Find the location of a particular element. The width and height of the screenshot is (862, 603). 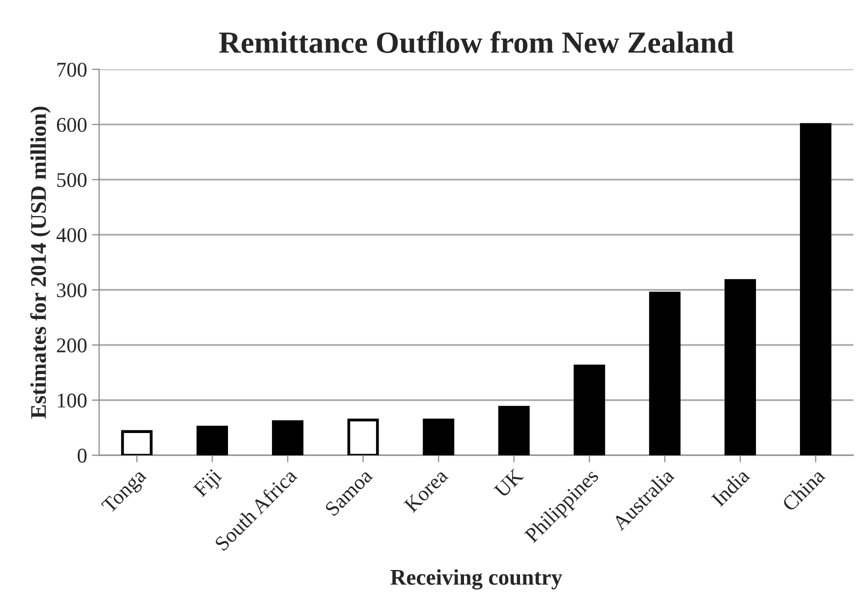

y-tick-label: 400 is located at coordinates (71, 235).